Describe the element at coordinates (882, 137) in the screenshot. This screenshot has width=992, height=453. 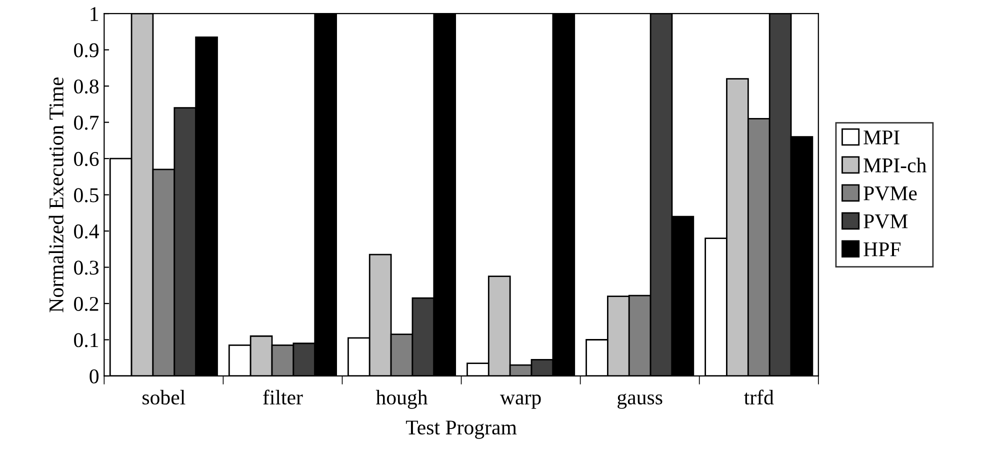
I see `legend-label: MPI` at that location.